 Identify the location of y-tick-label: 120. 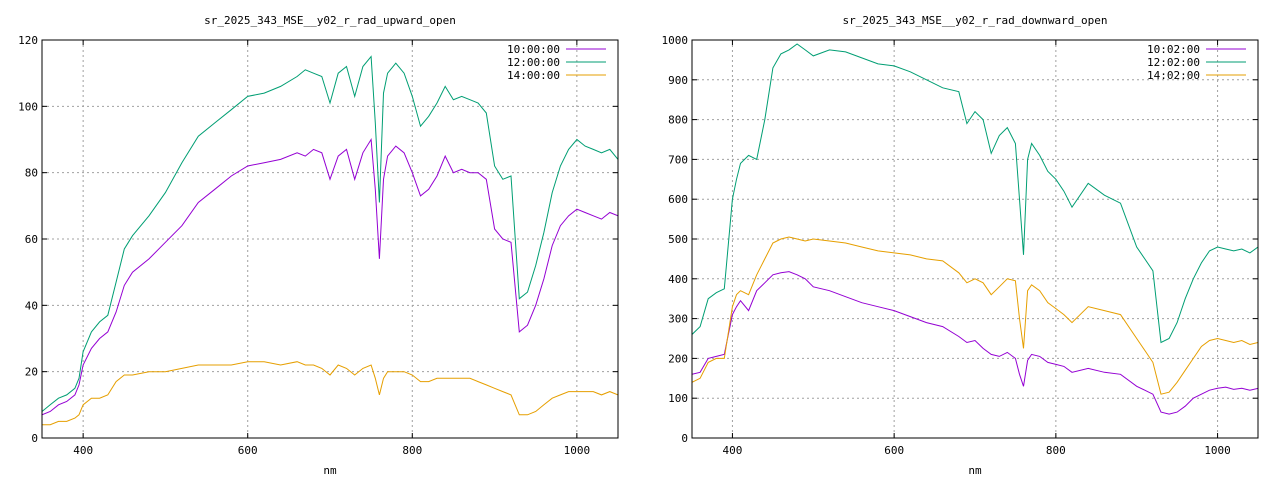
(28, 40).